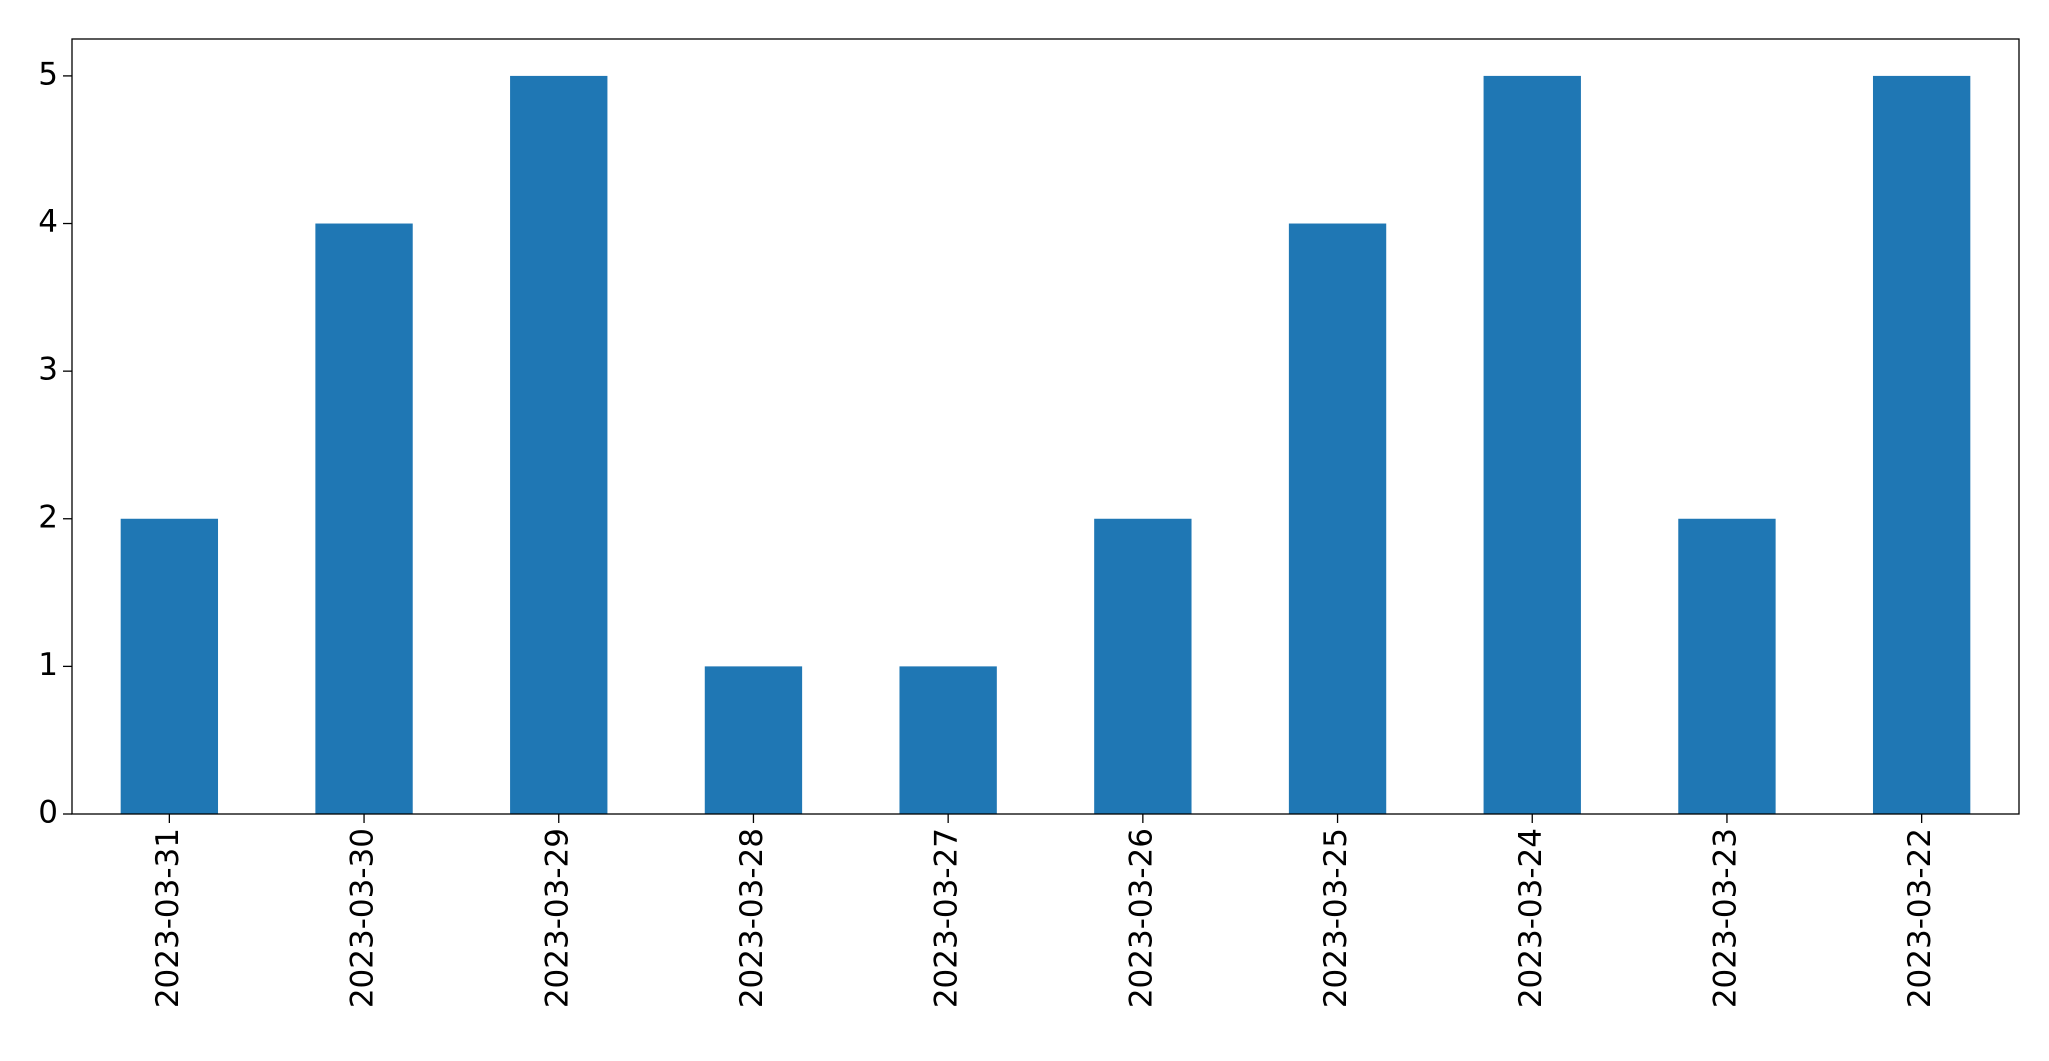 The width and height of the screenshot is (2049, 1061). What do you see at coordinates (557, 918) in the screenshot?
I see `x-tick-label: 2023-03-29` at bounding box center [557, 918].